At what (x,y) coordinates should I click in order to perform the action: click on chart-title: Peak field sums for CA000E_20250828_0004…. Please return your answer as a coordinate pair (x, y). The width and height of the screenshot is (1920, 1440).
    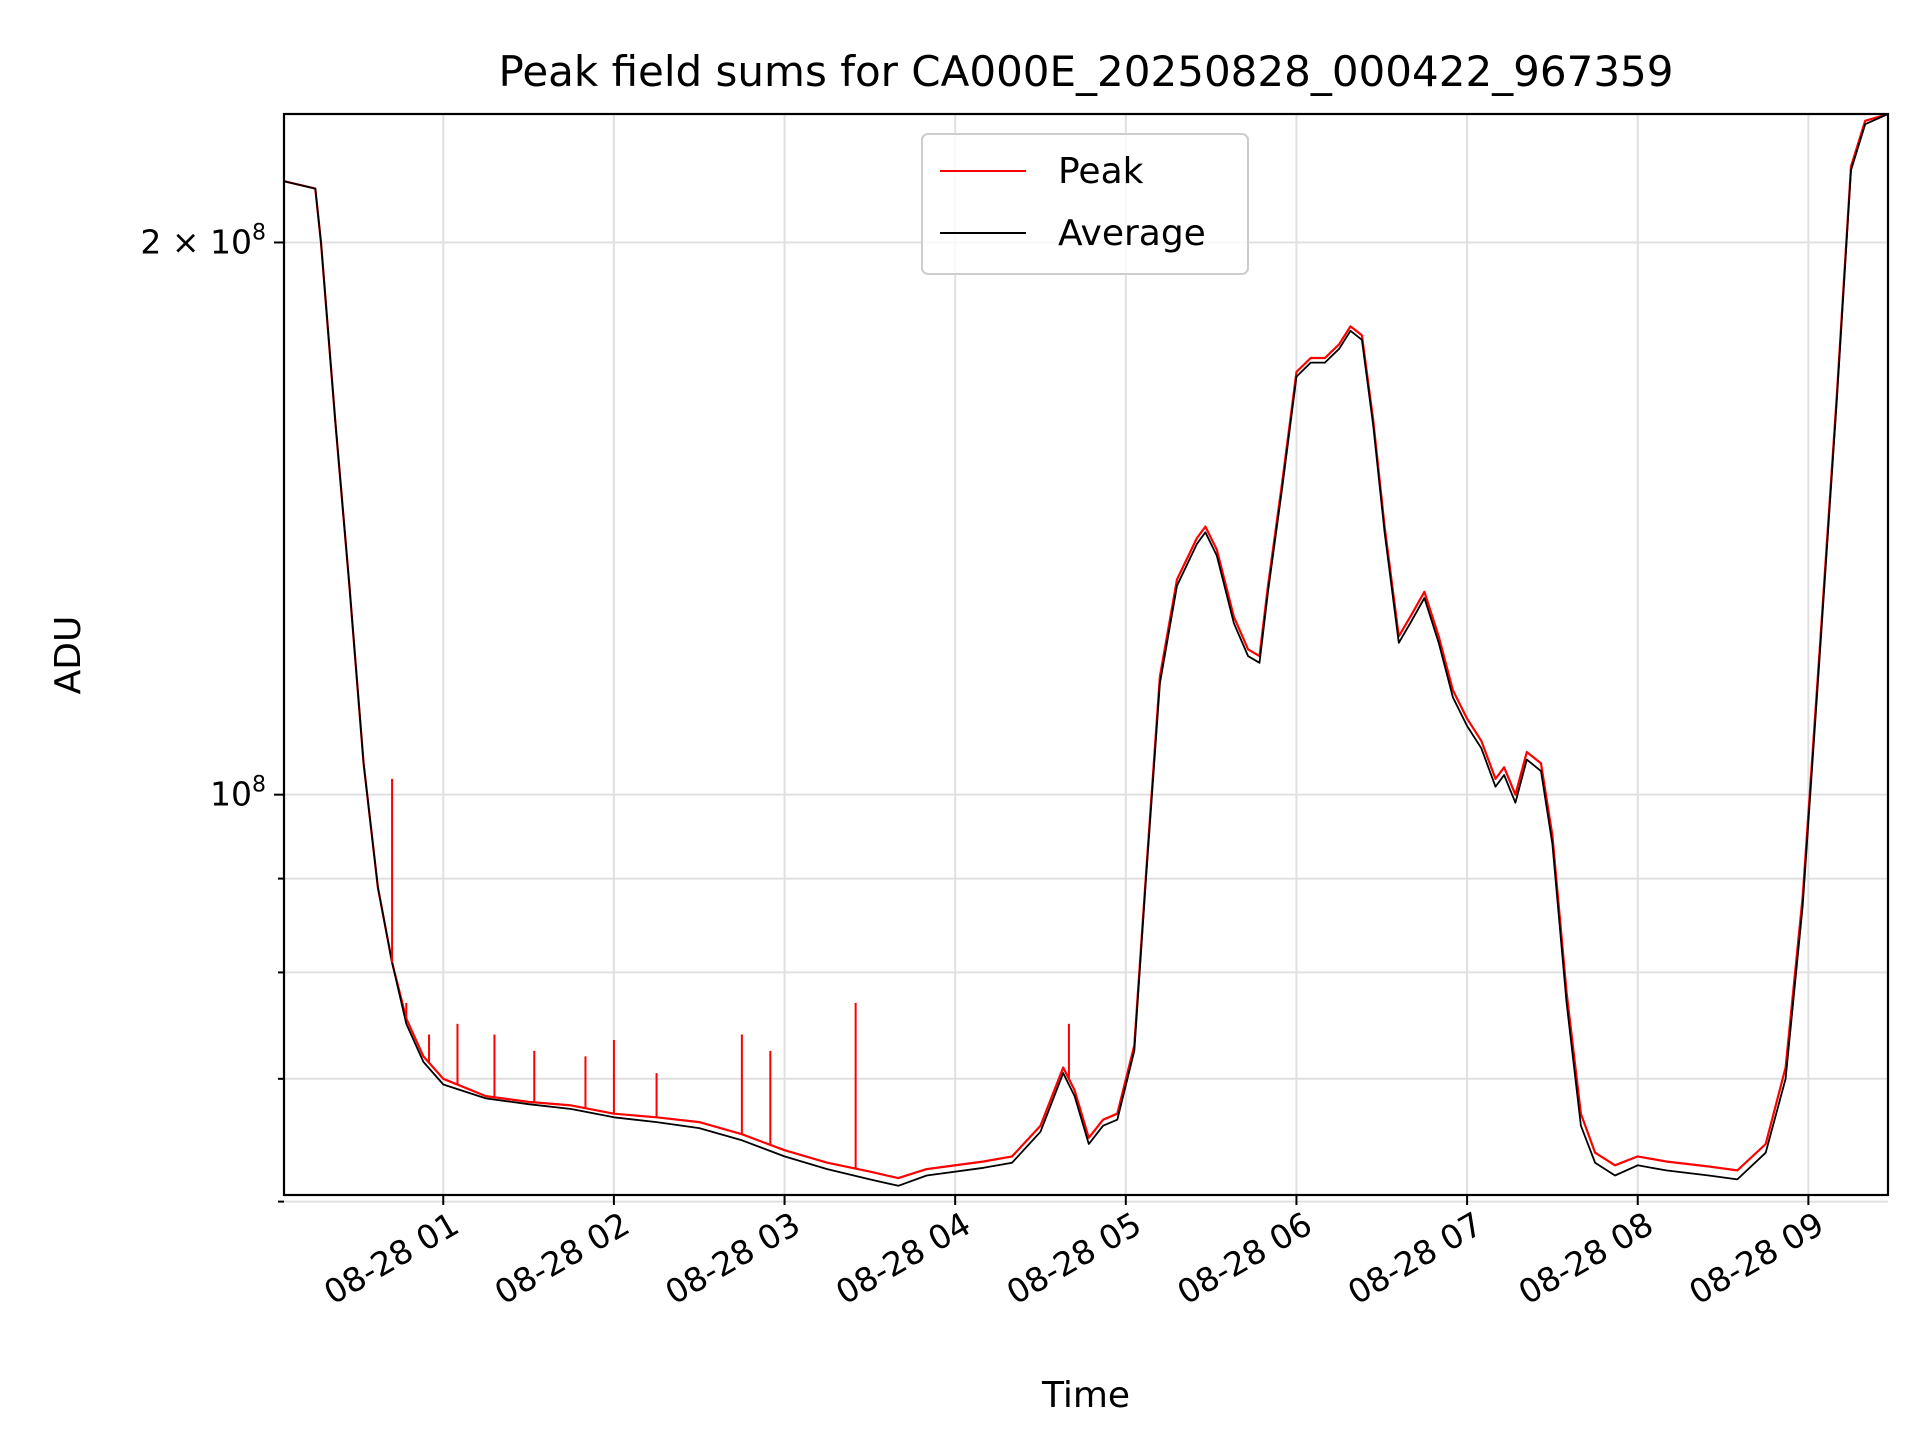
    Looking at the image, I should click on (1086, 71).